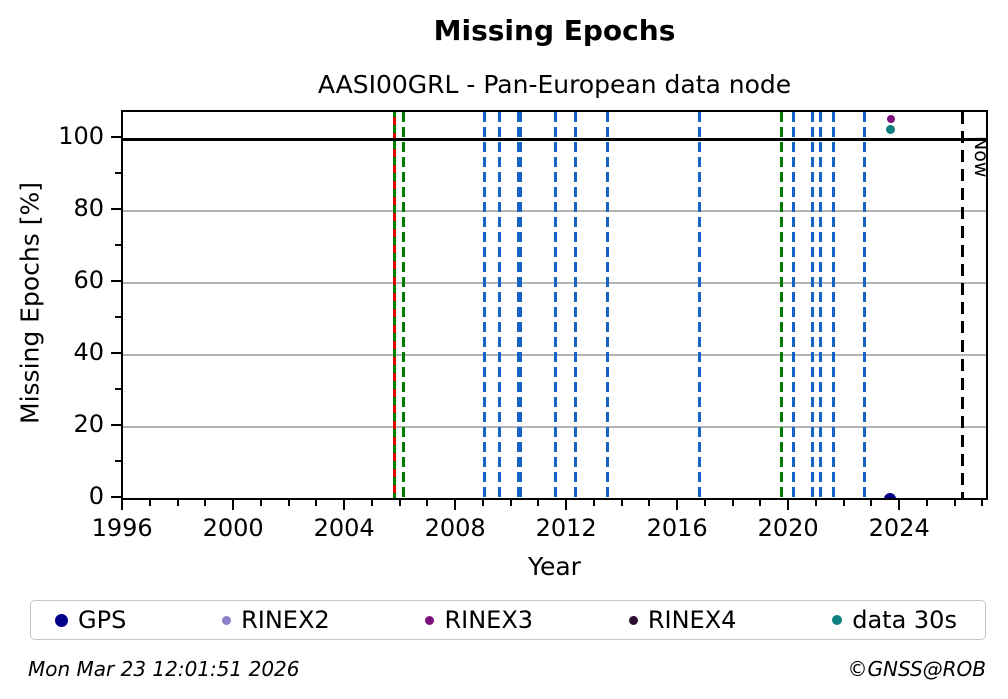  What do you see at coordinates (81, 136) in the screenshot?
I see `y-tick-label: 100` at bounding box center [81, 136].